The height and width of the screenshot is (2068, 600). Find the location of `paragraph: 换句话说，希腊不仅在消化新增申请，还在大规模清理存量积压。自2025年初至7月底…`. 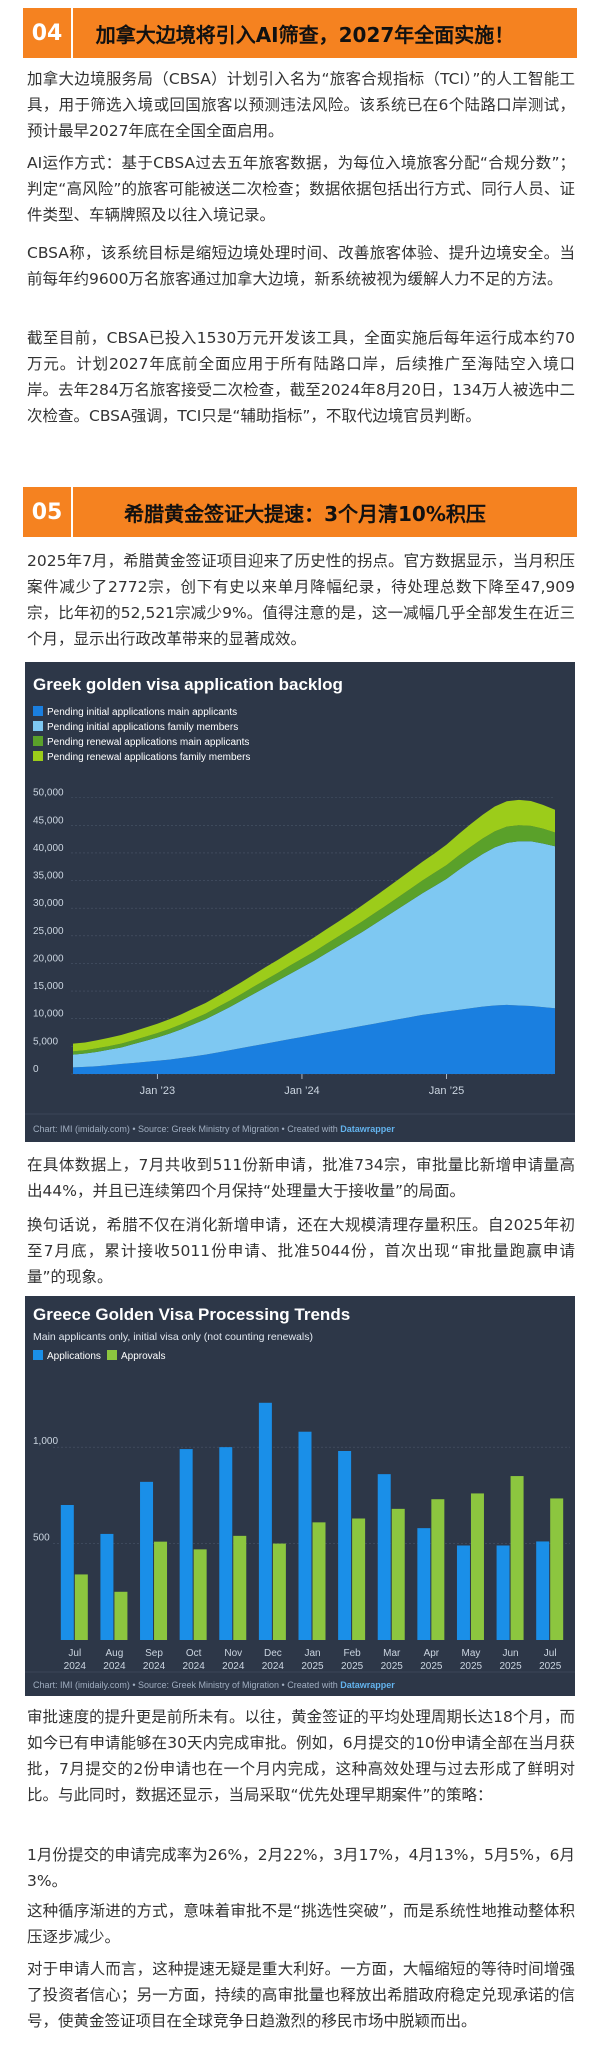

paragraph: 换句话说，希腊不仅在消化新增申请，还在大规模清理存量积压。自2025年初至7月底… is located at coordinates (301, 1251).